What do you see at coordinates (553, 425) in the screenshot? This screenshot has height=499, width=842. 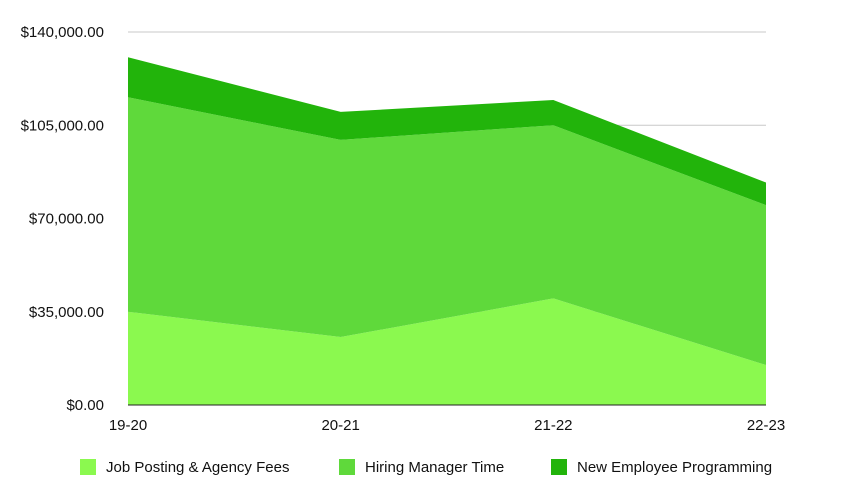 I see `x-tick-label: 21-22` at bounding box center [553, 425].